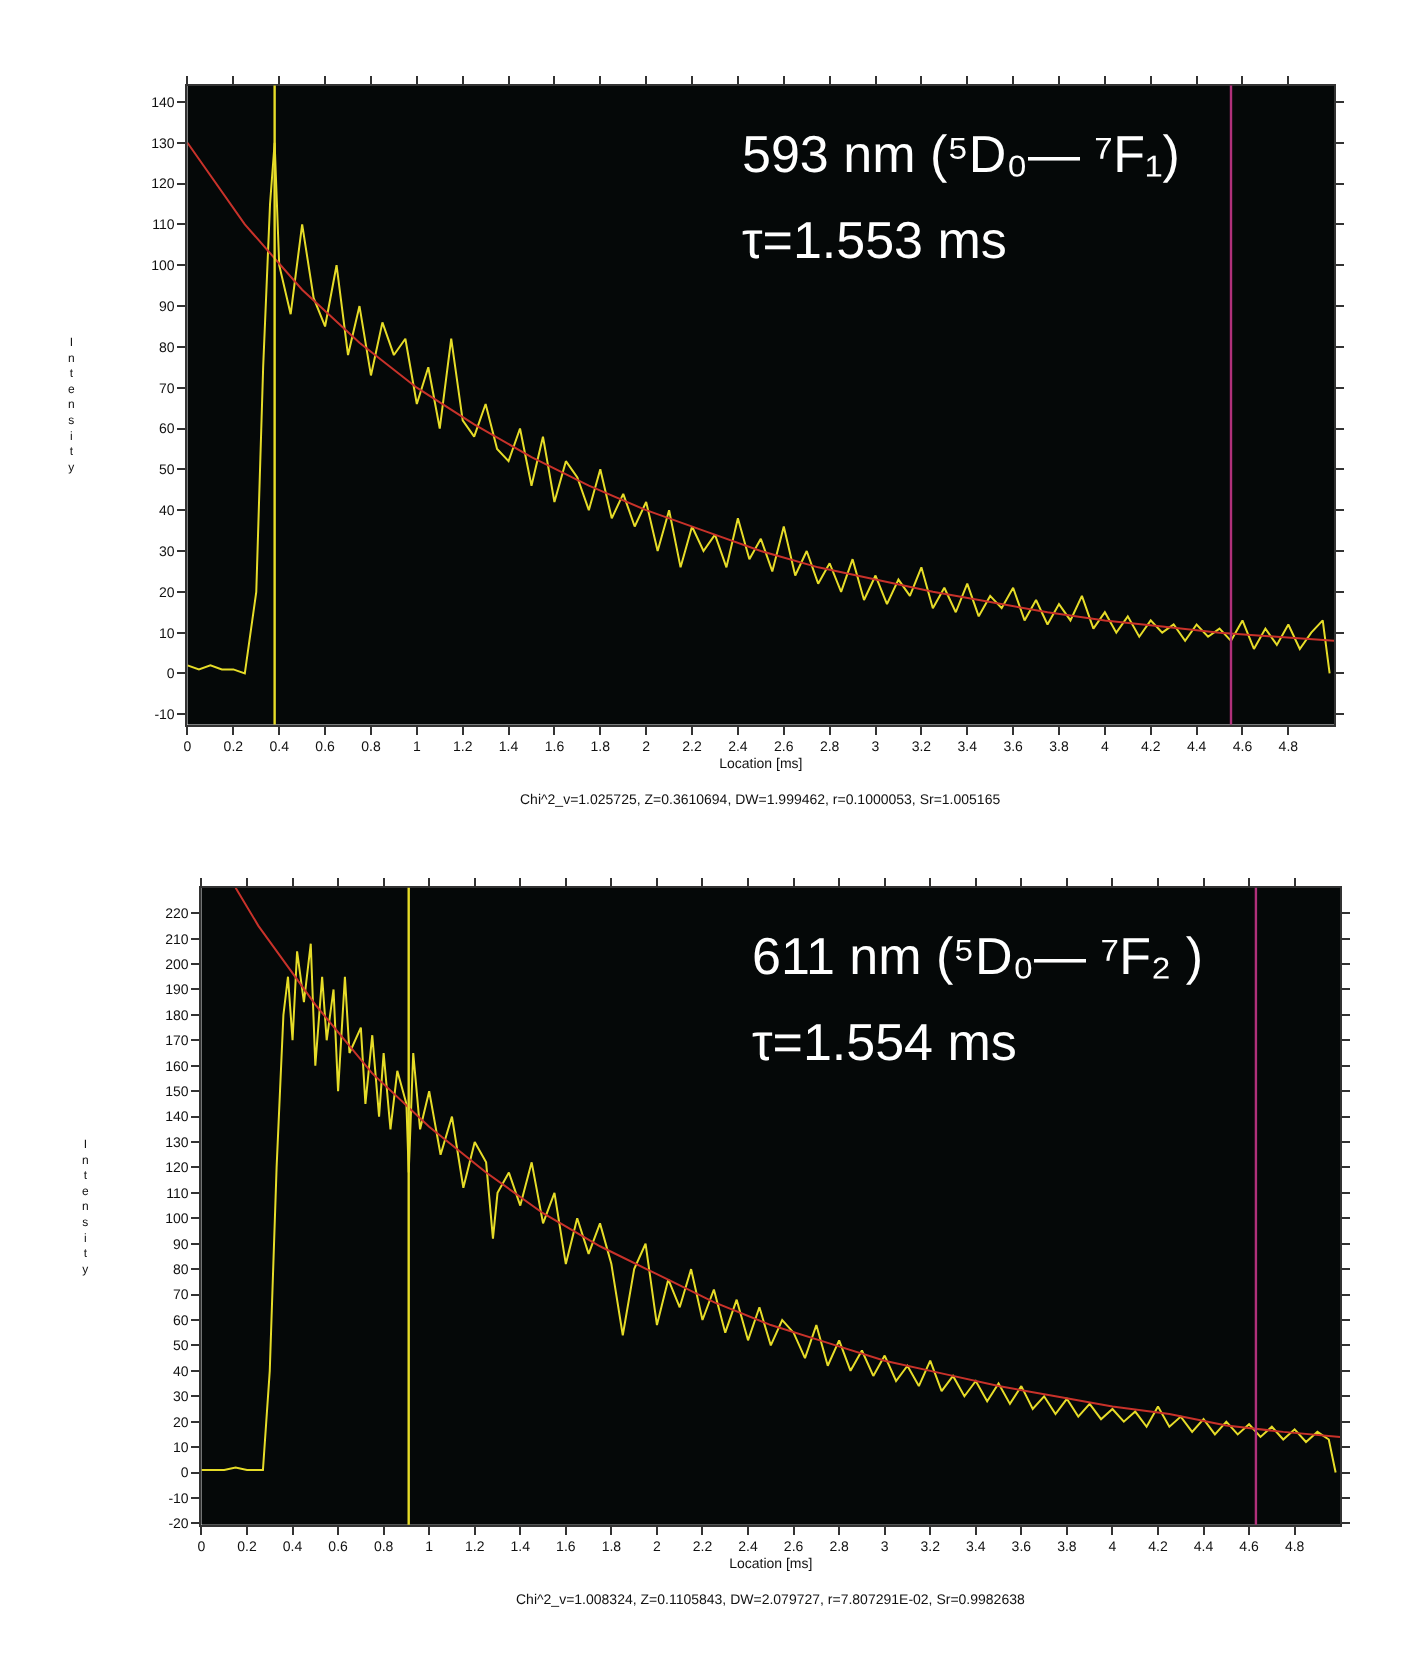 The width and height of the screenshot is (1404, 1674). Describe the element at coordinates (874, 240) in the screenshot. I see `annotation: τ=1.553 ms` at that location.